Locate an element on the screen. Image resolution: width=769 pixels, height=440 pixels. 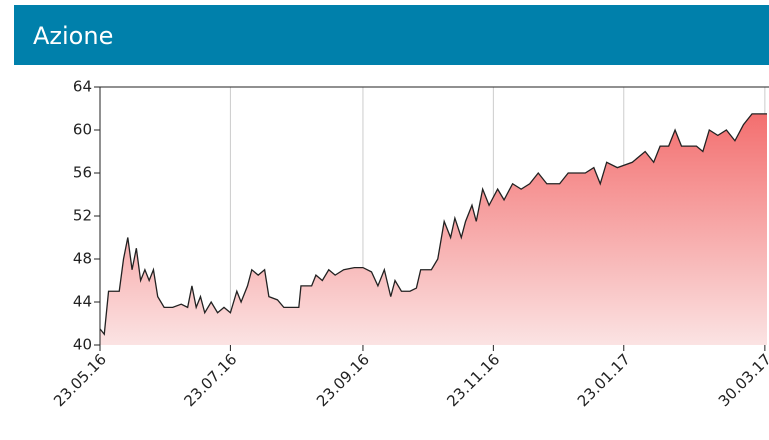
header-title: Azione is located at coordinates (73, 36).